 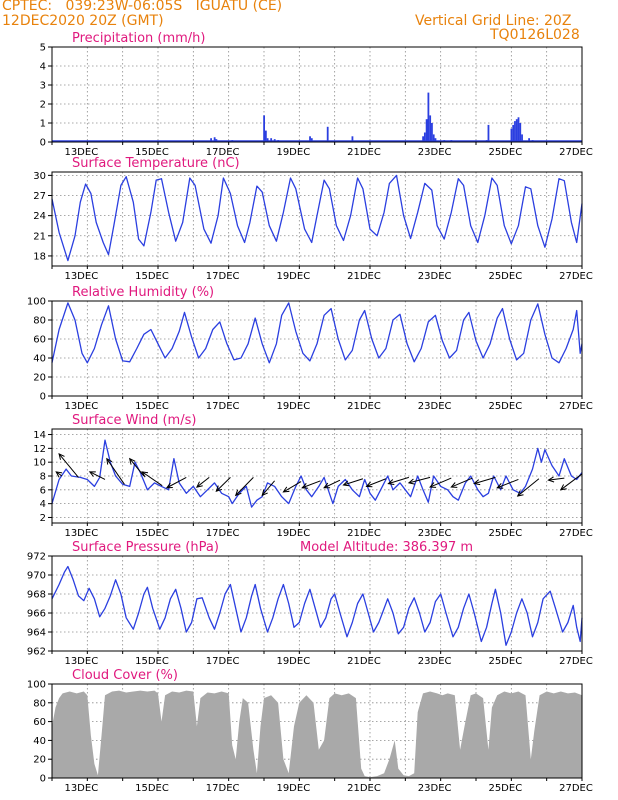 I want to click on cloud-xtick-label: 13DEC, so click(x=81, y=788).